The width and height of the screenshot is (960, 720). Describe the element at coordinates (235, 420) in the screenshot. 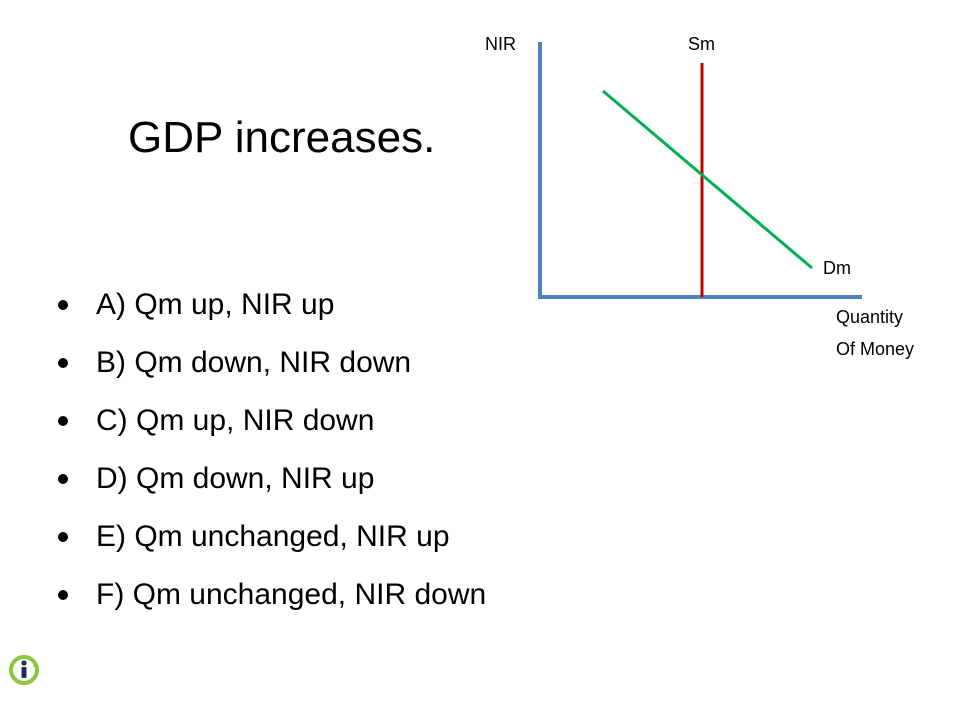

I see `option-label: C) Qm up, NIR down` at that location.